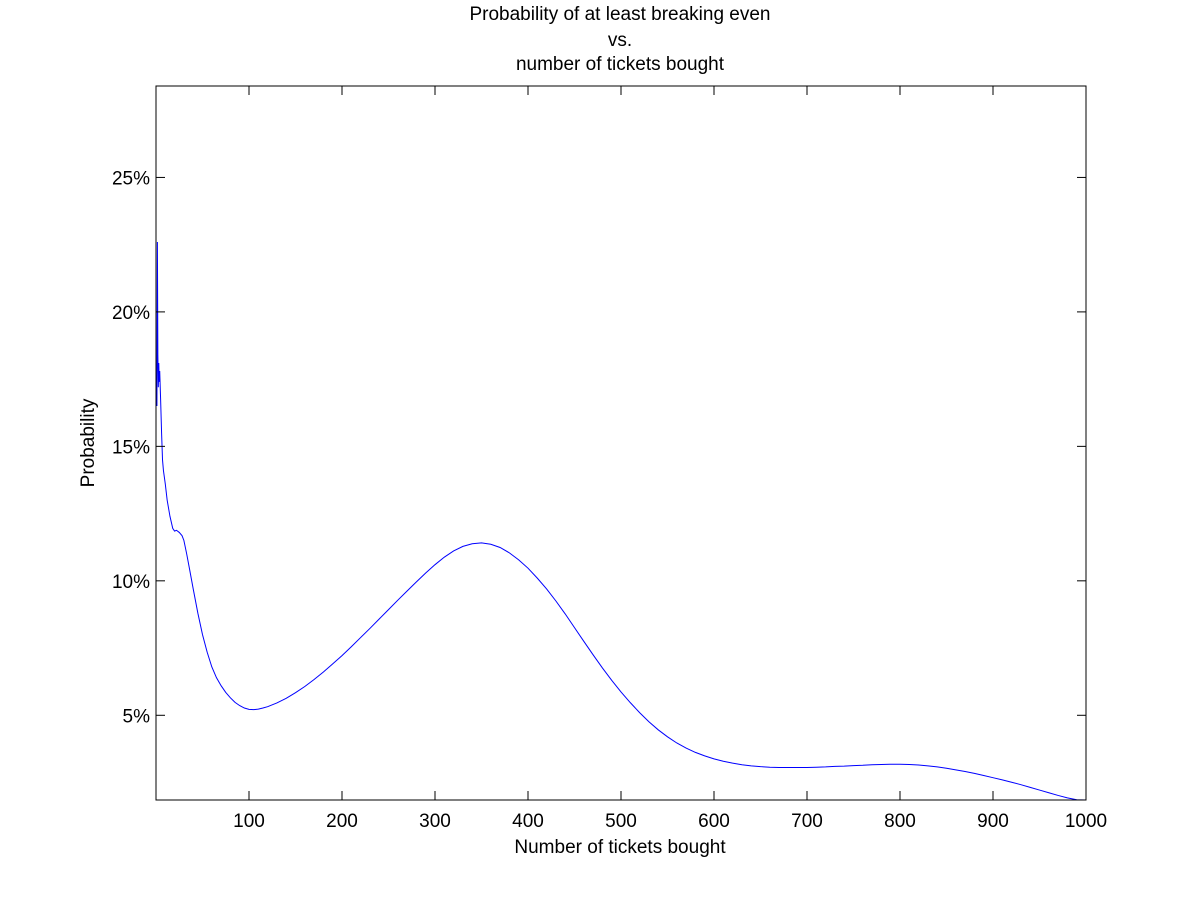 The width and height of the screenshot is (1200, 905). Describe the element at coordinates (249, 821) in the screenshot. I see `x-tick-label-100: 100` at that location.